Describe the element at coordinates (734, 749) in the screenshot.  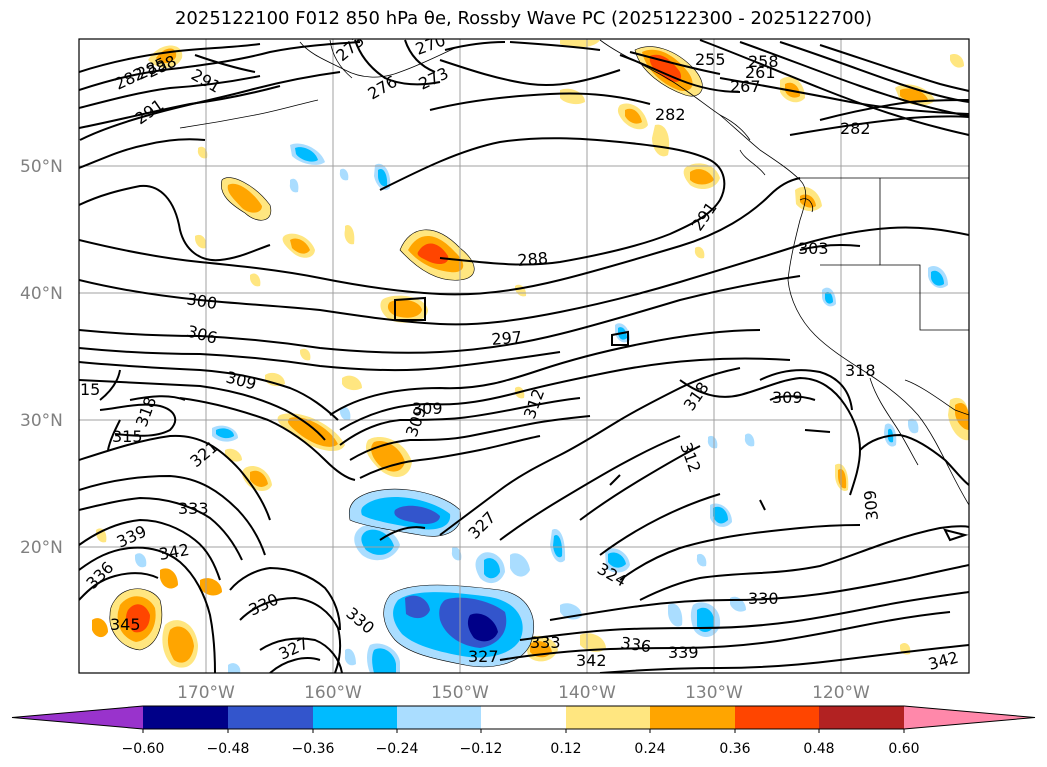
I see `colorbar-tick: 0.36` at that location.